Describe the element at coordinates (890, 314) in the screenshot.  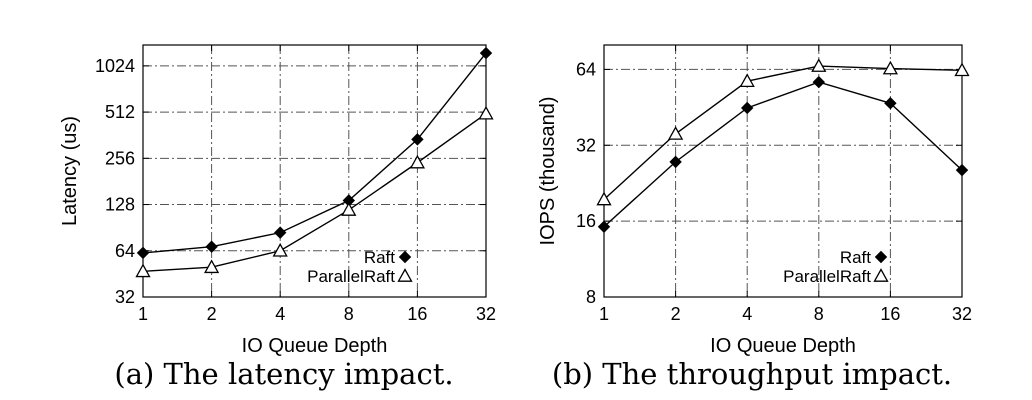
I see `chart-1-xtick-label-4: 16` at that location.